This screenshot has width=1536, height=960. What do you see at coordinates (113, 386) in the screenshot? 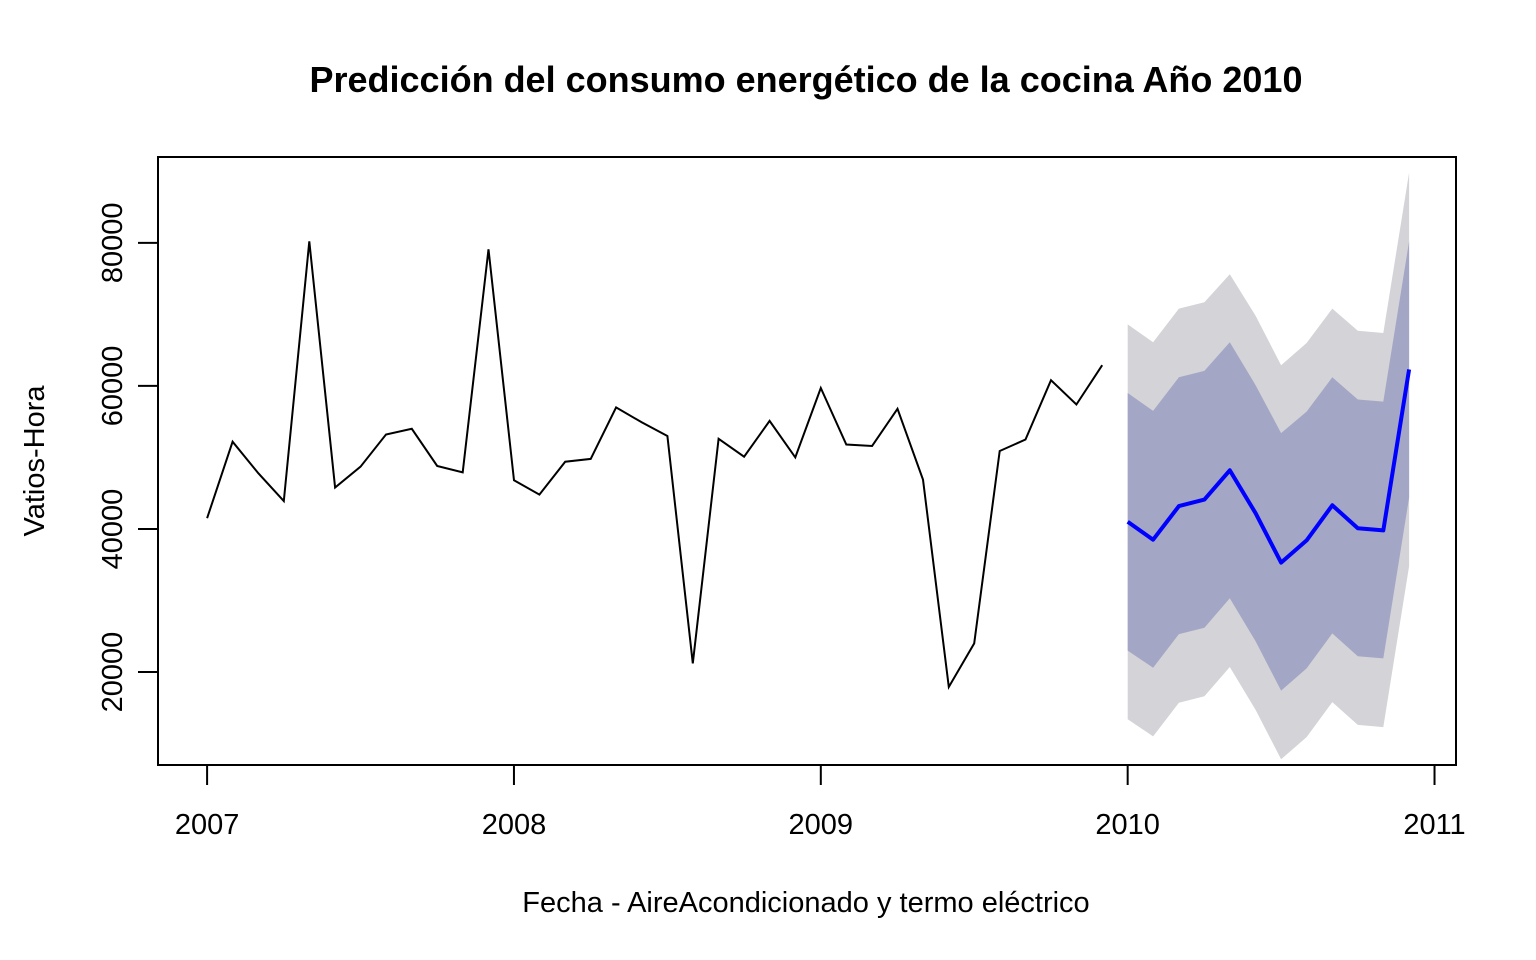
I see `y-tick-label: 60000` at bounding box center [113, 386].